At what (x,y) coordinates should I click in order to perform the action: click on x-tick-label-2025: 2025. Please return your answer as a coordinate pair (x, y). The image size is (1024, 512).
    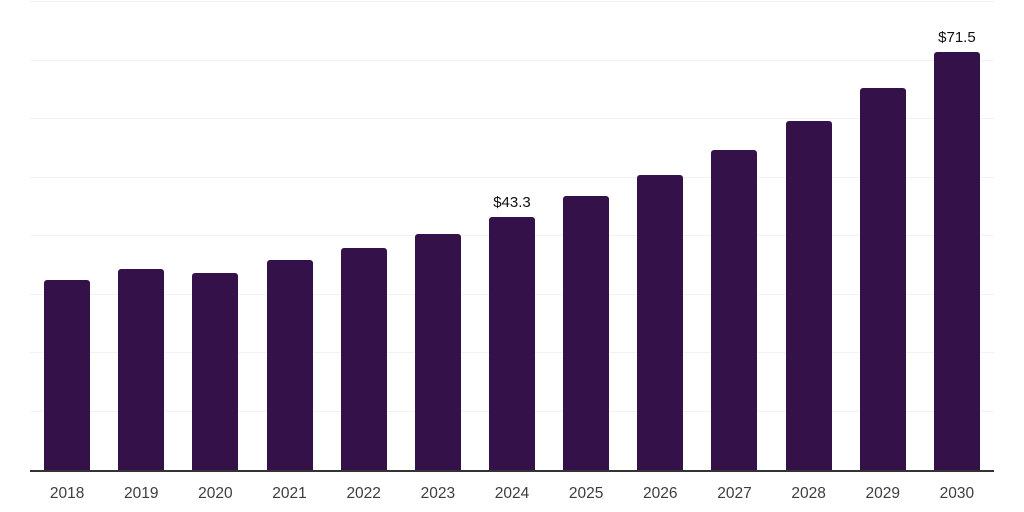
    Looking at the image, I should click on (586, 493).